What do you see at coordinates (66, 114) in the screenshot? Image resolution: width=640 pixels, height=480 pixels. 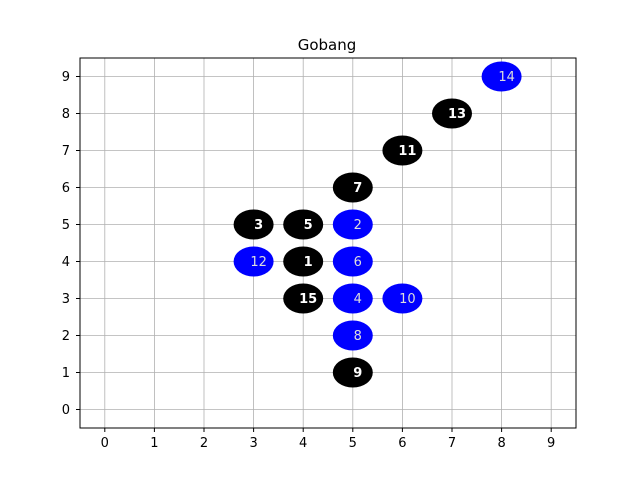 I see `y-tick-label: 8` at bounding box center [66, 114].